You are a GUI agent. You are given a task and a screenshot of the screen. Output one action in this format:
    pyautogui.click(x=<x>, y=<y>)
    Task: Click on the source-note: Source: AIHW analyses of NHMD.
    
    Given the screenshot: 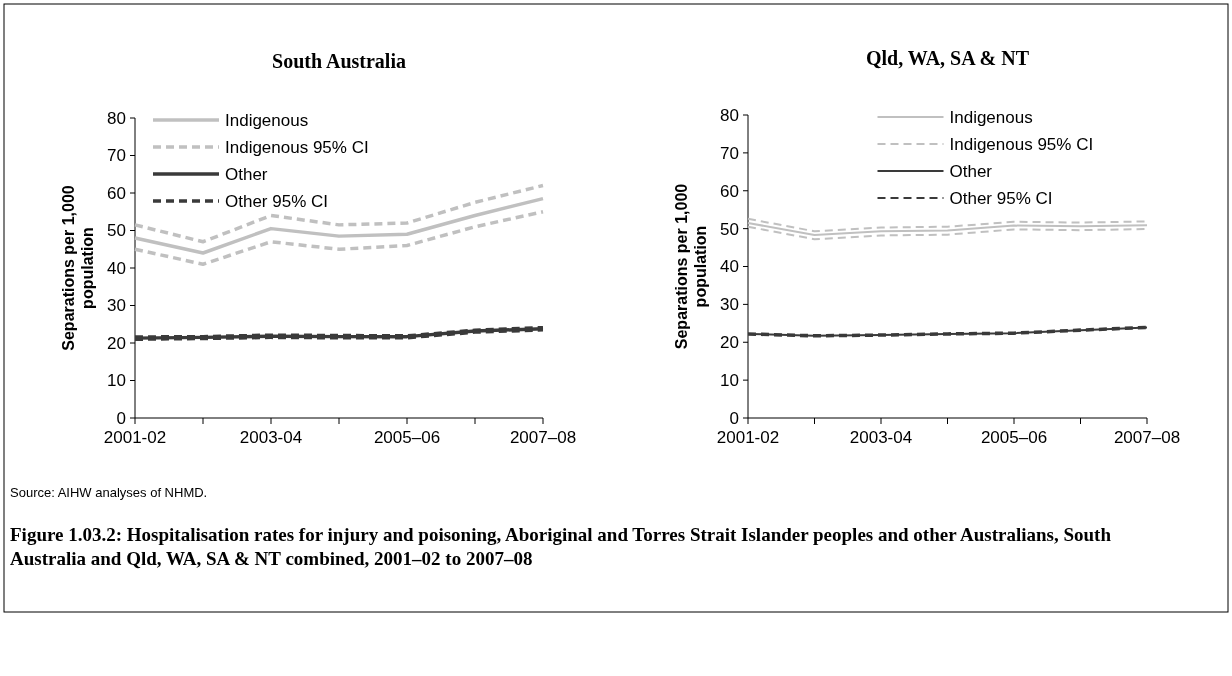 What is the action you would take?
    pyautogui.click(x=109, y=492)
    